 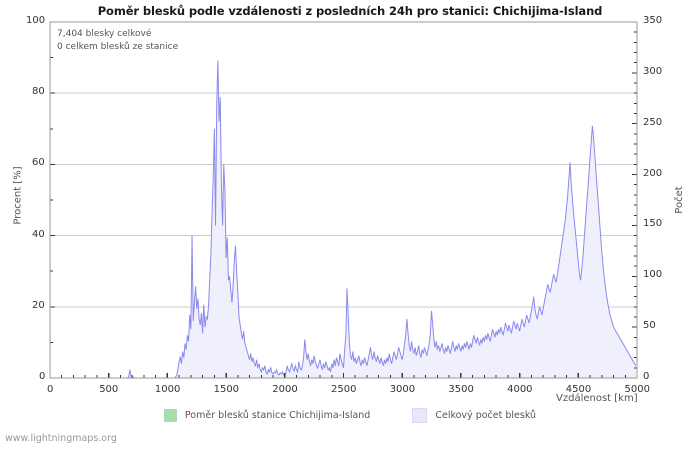 I want to click on axis-tick-label: 3000, so click(x=402, y=389).